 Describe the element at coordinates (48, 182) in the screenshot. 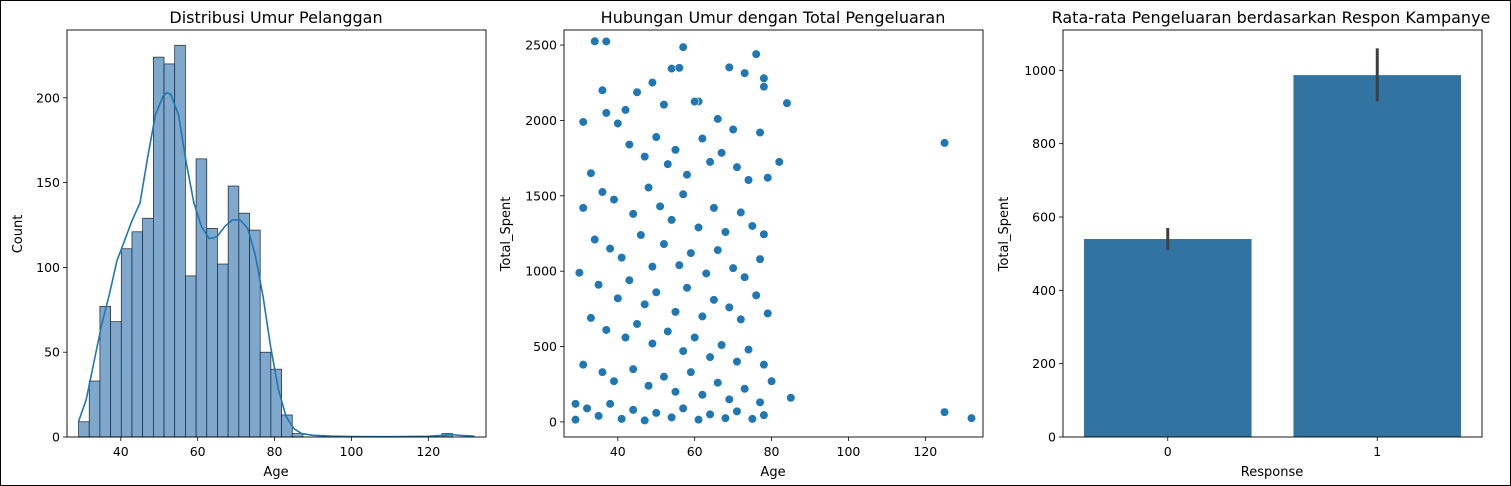

I see `y-tick-label: 150` at that location.